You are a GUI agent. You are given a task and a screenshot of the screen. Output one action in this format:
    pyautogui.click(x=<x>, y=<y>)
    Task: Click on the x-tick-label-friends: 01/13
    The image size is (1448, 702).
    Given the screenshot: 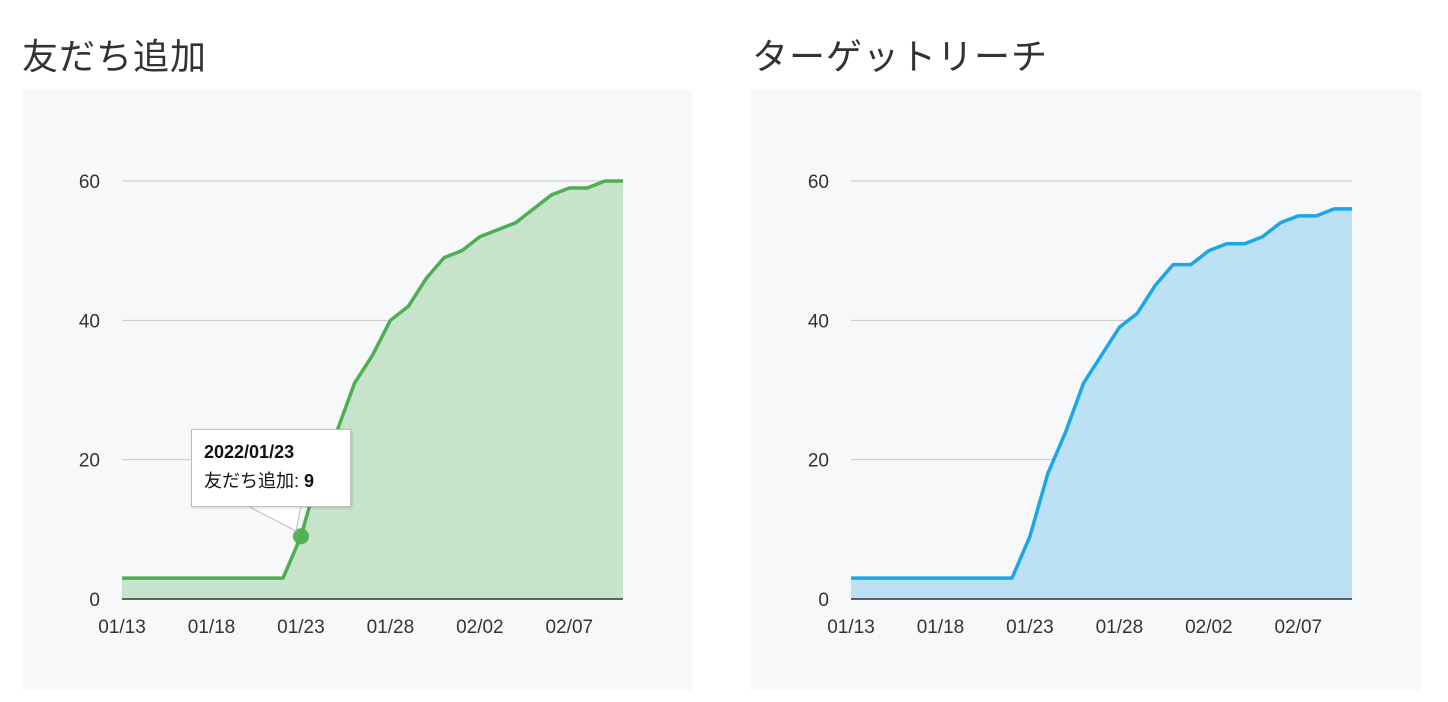 What is the action you would take?
    pyautogui.click(x=122, y=627)
    